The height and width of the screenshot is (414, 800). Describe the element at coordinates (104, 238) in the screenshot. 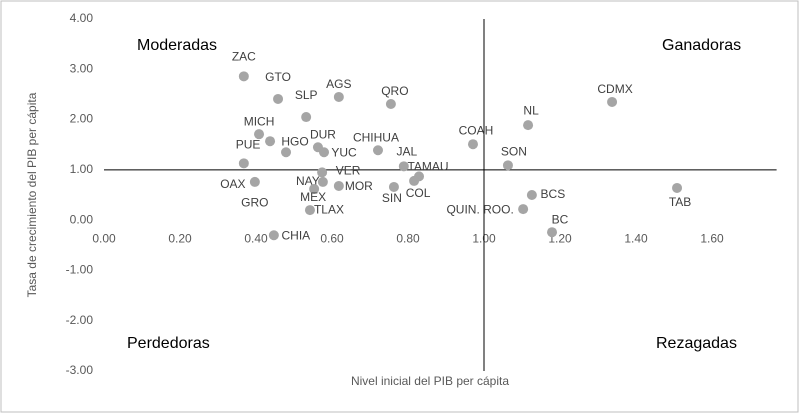

I see `x-tick-label: 0.00` at that location.